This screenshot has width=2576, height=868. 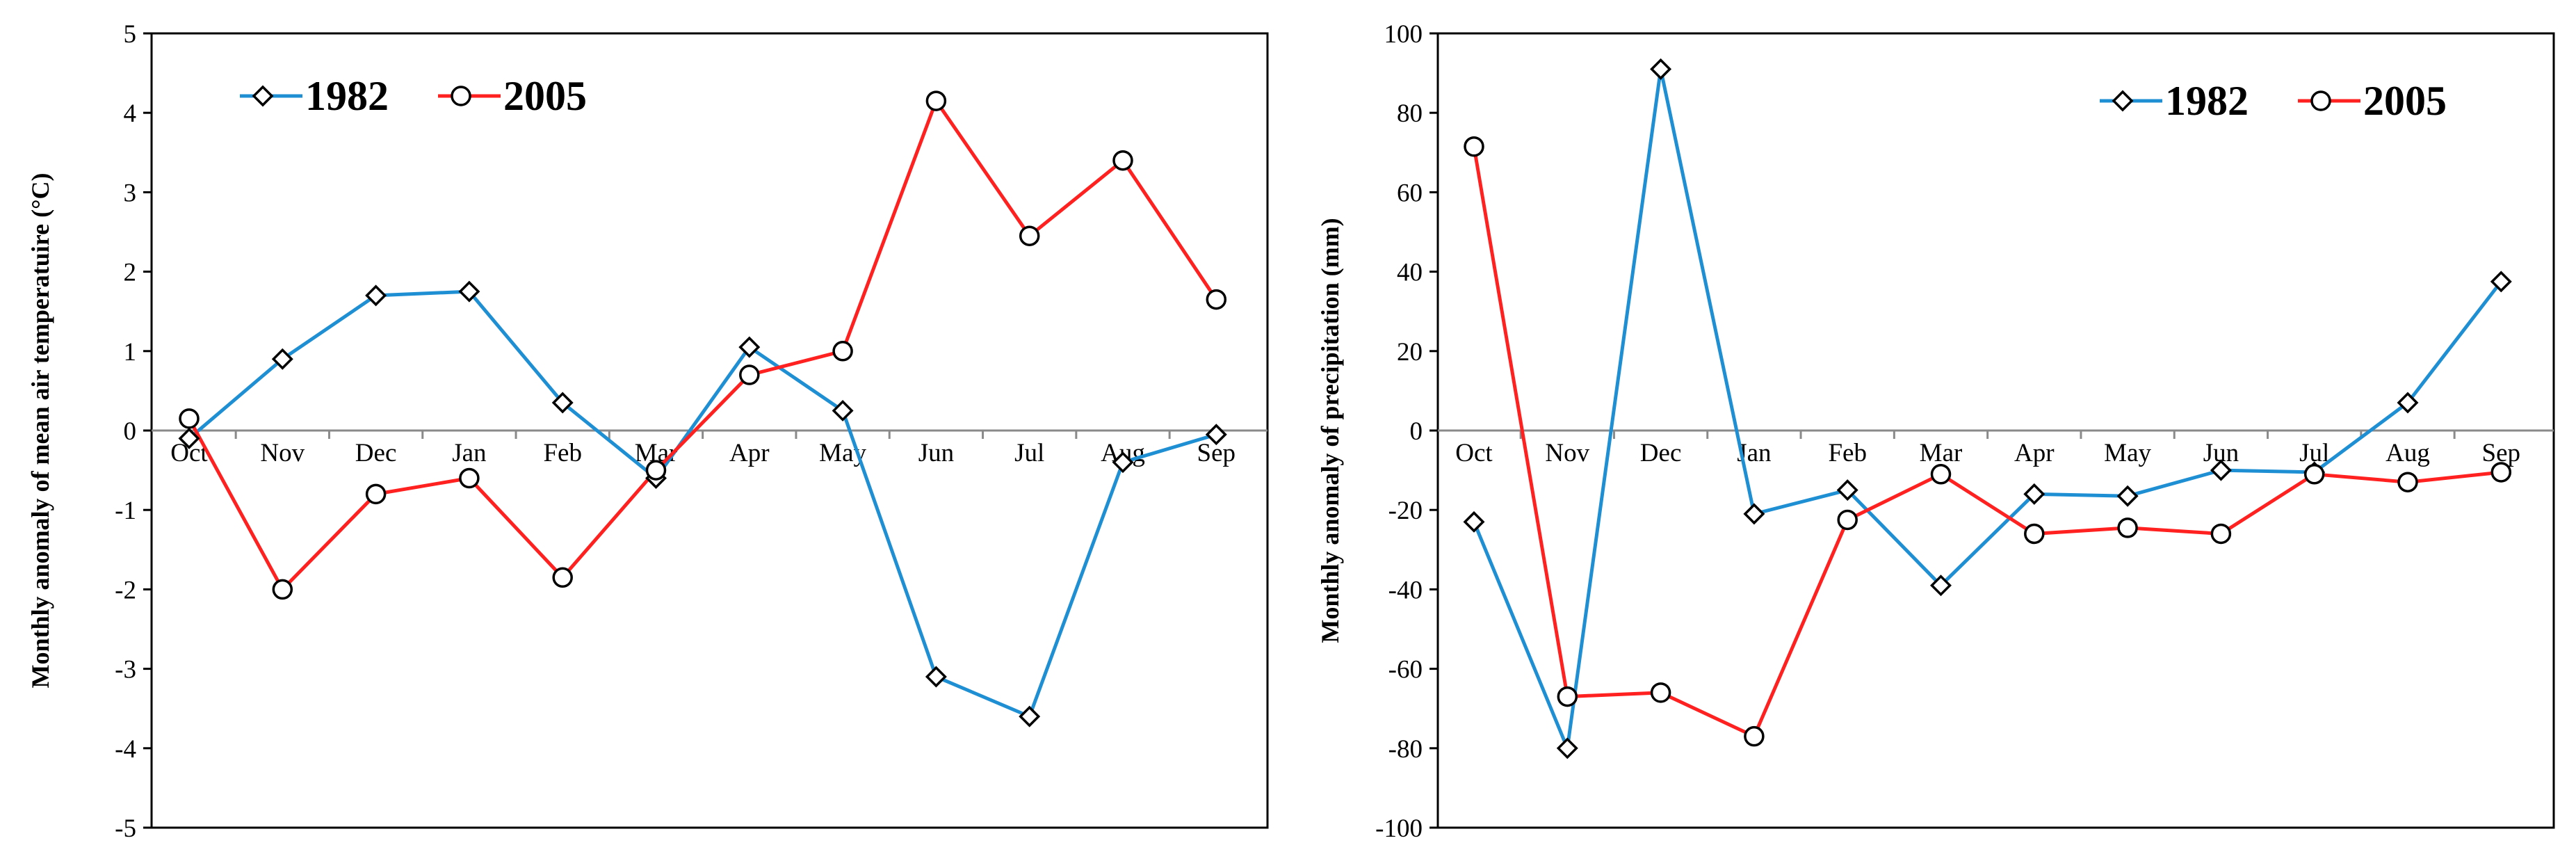 I want to click on x-tick-label-jun: Jun, so click(x=936, y=453).